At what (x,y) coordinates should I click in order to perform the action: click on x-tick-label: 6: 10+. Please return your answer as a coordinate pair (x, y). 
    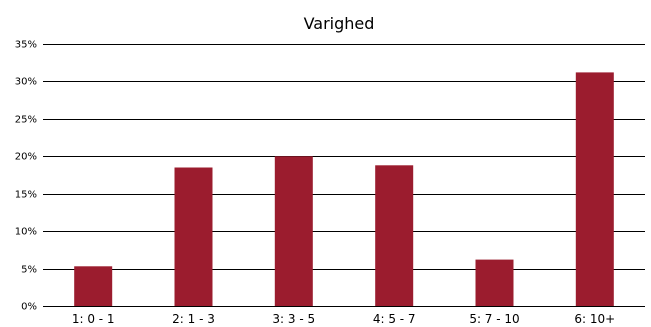
    Looking at the image, I should click on (594, 319).